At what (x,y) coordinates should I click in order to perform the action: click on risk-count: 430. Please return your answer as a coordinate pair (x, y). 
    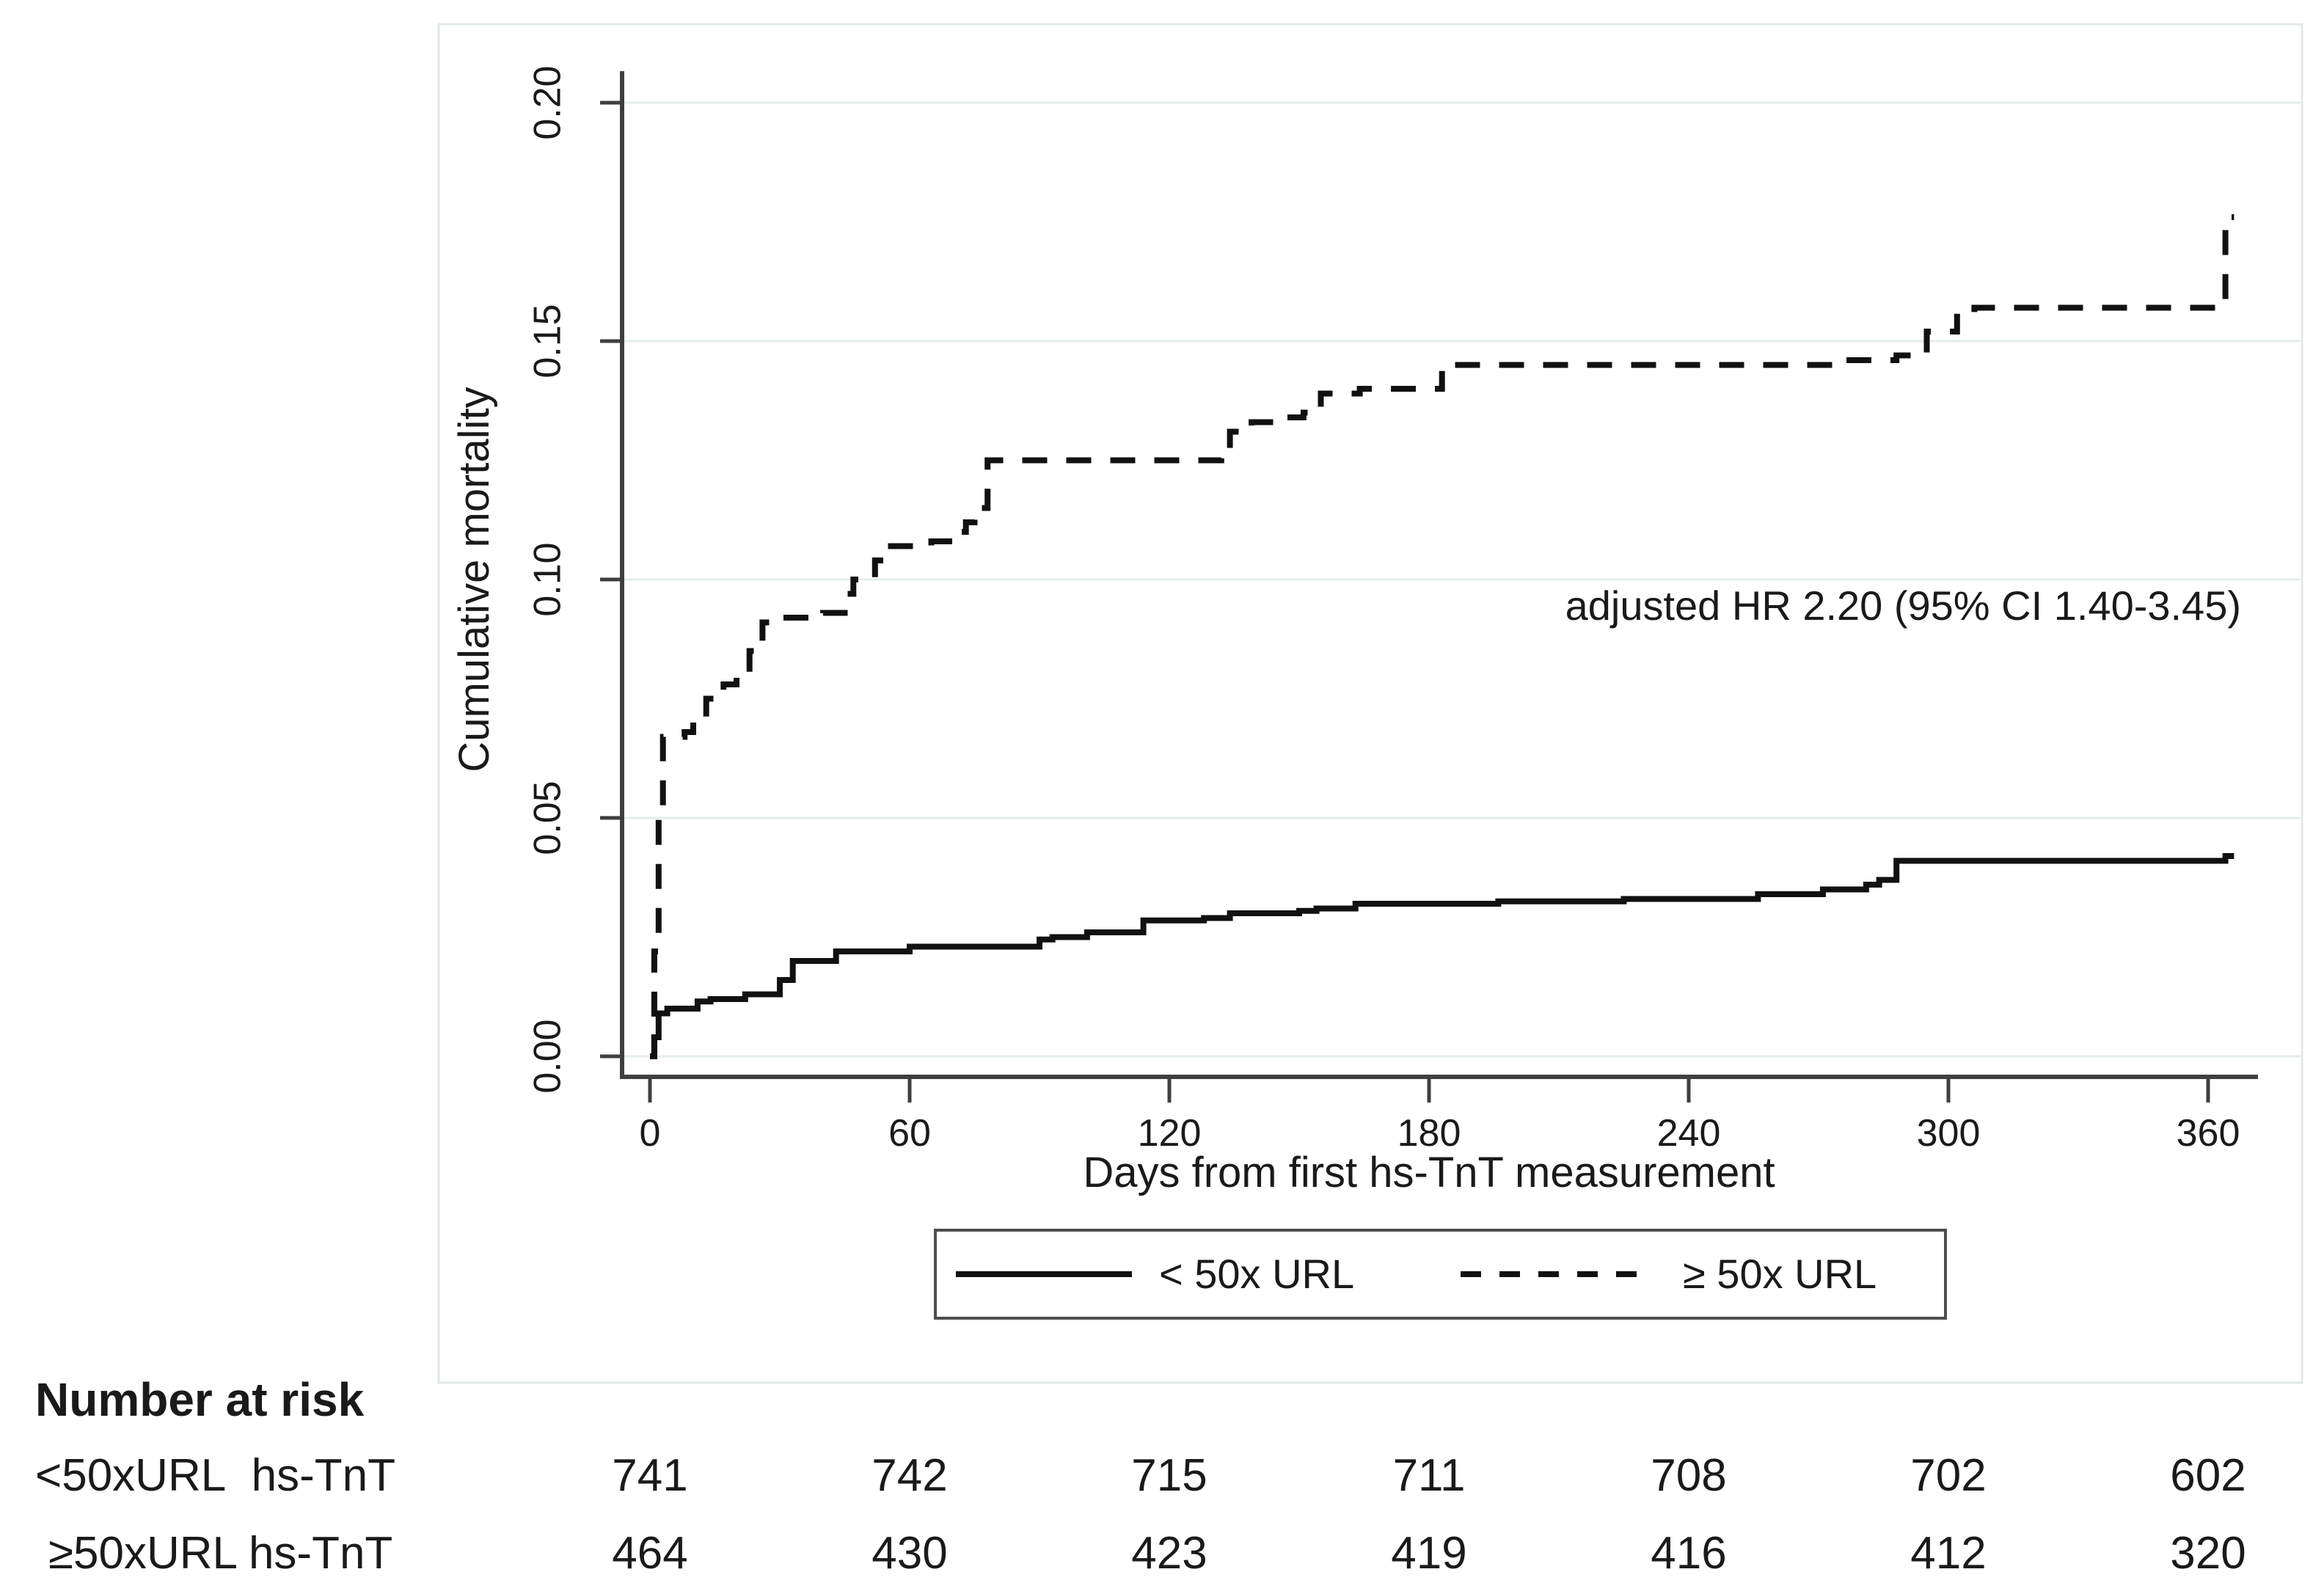
    Looking at the image, I should click on (909, 1553).